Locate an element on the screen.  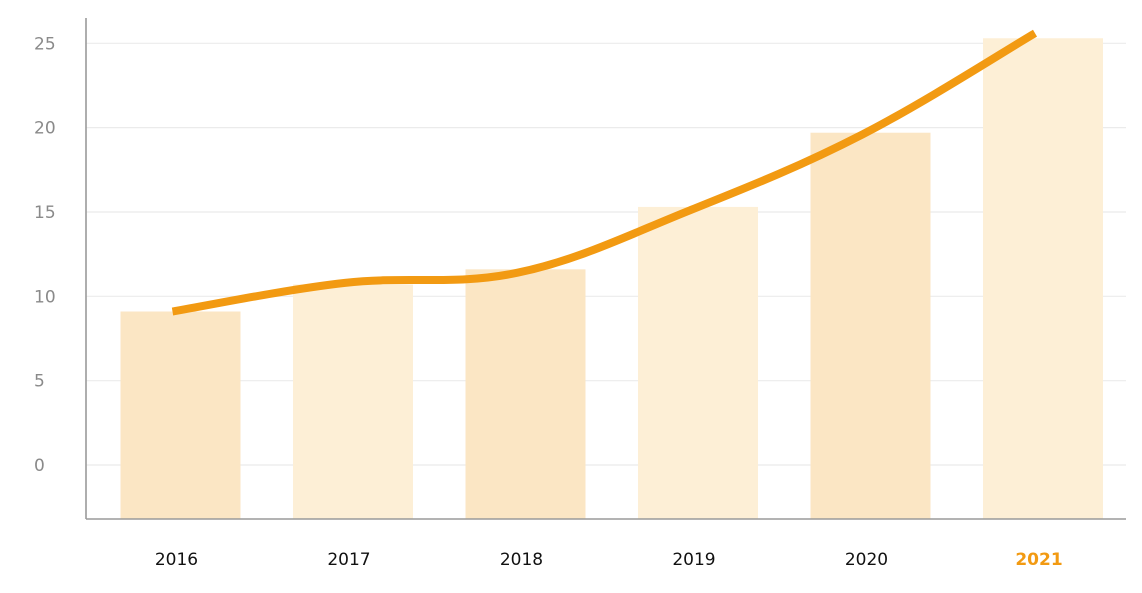
y-tick-label: 5 is located at coordinates (39, 382).